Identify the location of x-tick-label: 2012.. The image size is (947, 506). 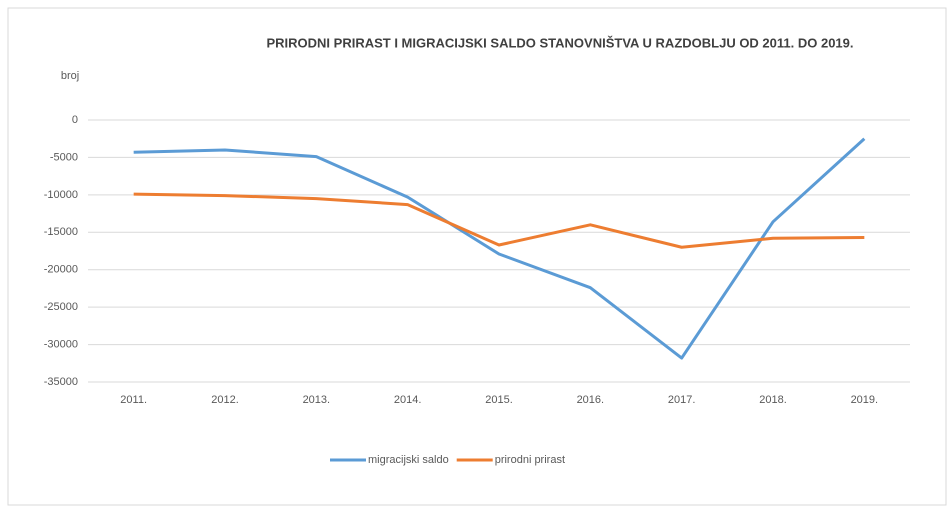
(225, 400).